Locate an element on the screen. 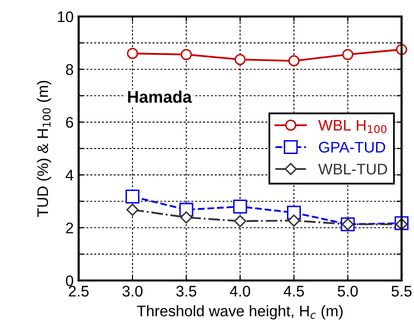  x-tick-label: 4.5 is located at coordinates (294, 291).